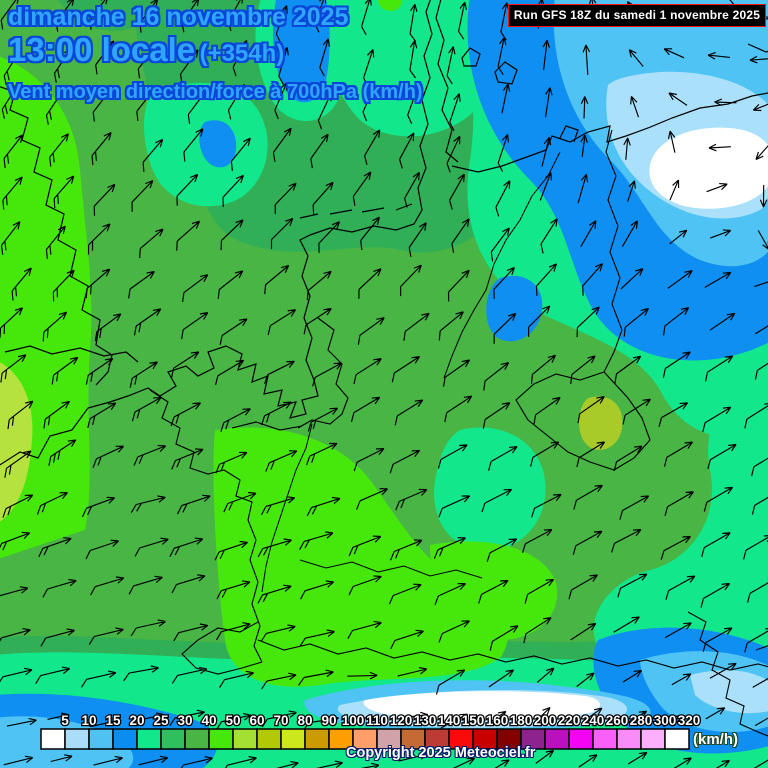 Image resolution: width=768 pixels, height=768 pixels. What do you see at coordinates (184, 720) in the screenshot?
I see `legend-tick-label: 30` at bounding box center [184, 720].